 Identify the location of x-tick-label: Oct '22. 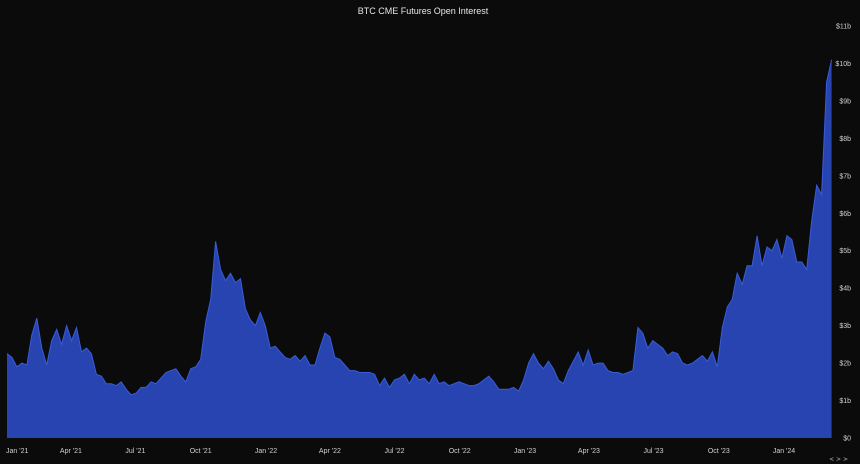
(460, 451).